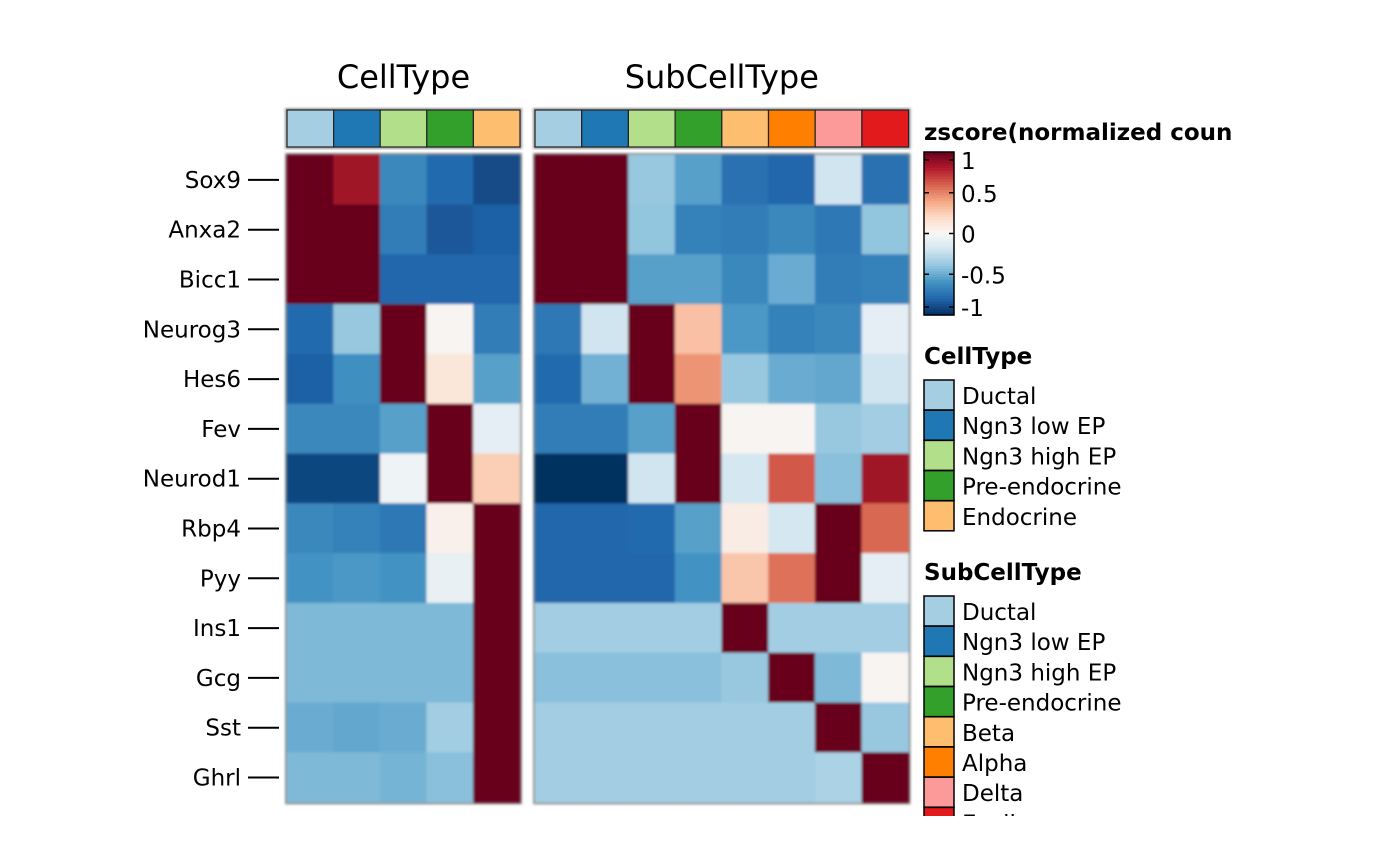 This screenshot has width=1400, height=866. Describe the element at coordinates (204, 231) in the screenshot. I see `row-label-text: Anxa2` at that location.